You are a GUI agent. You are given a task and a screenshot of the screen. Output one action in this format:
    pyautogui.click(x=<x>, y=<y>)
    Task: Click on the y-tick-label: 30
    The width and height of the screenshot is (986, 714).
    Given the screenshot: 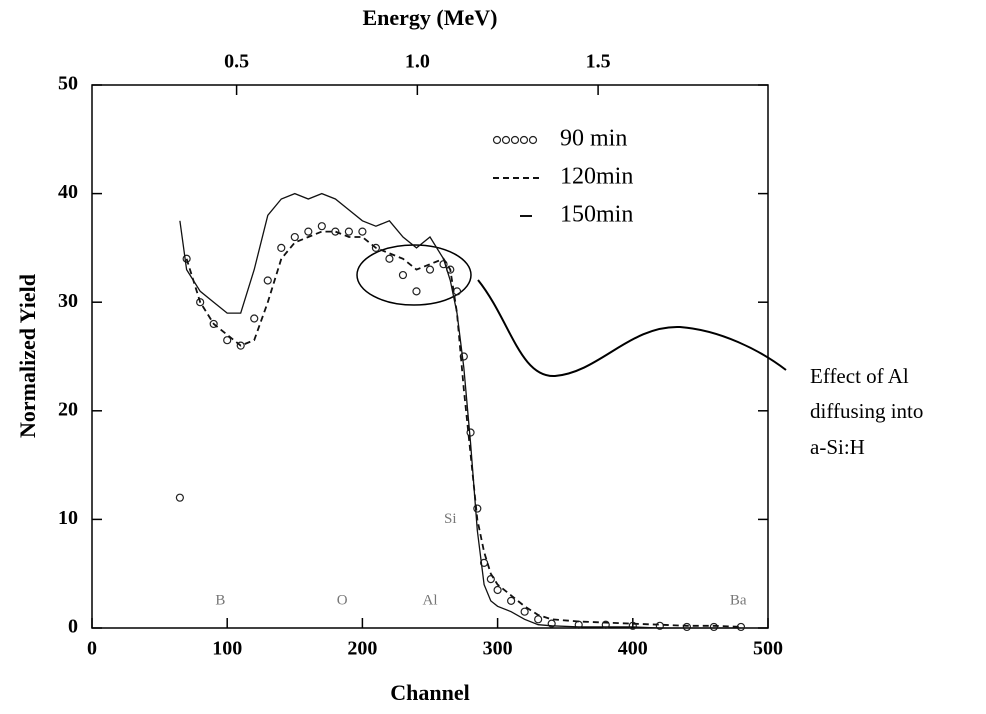 What is the action you would take?
    pyautogui.click(x=68, y=301)
    